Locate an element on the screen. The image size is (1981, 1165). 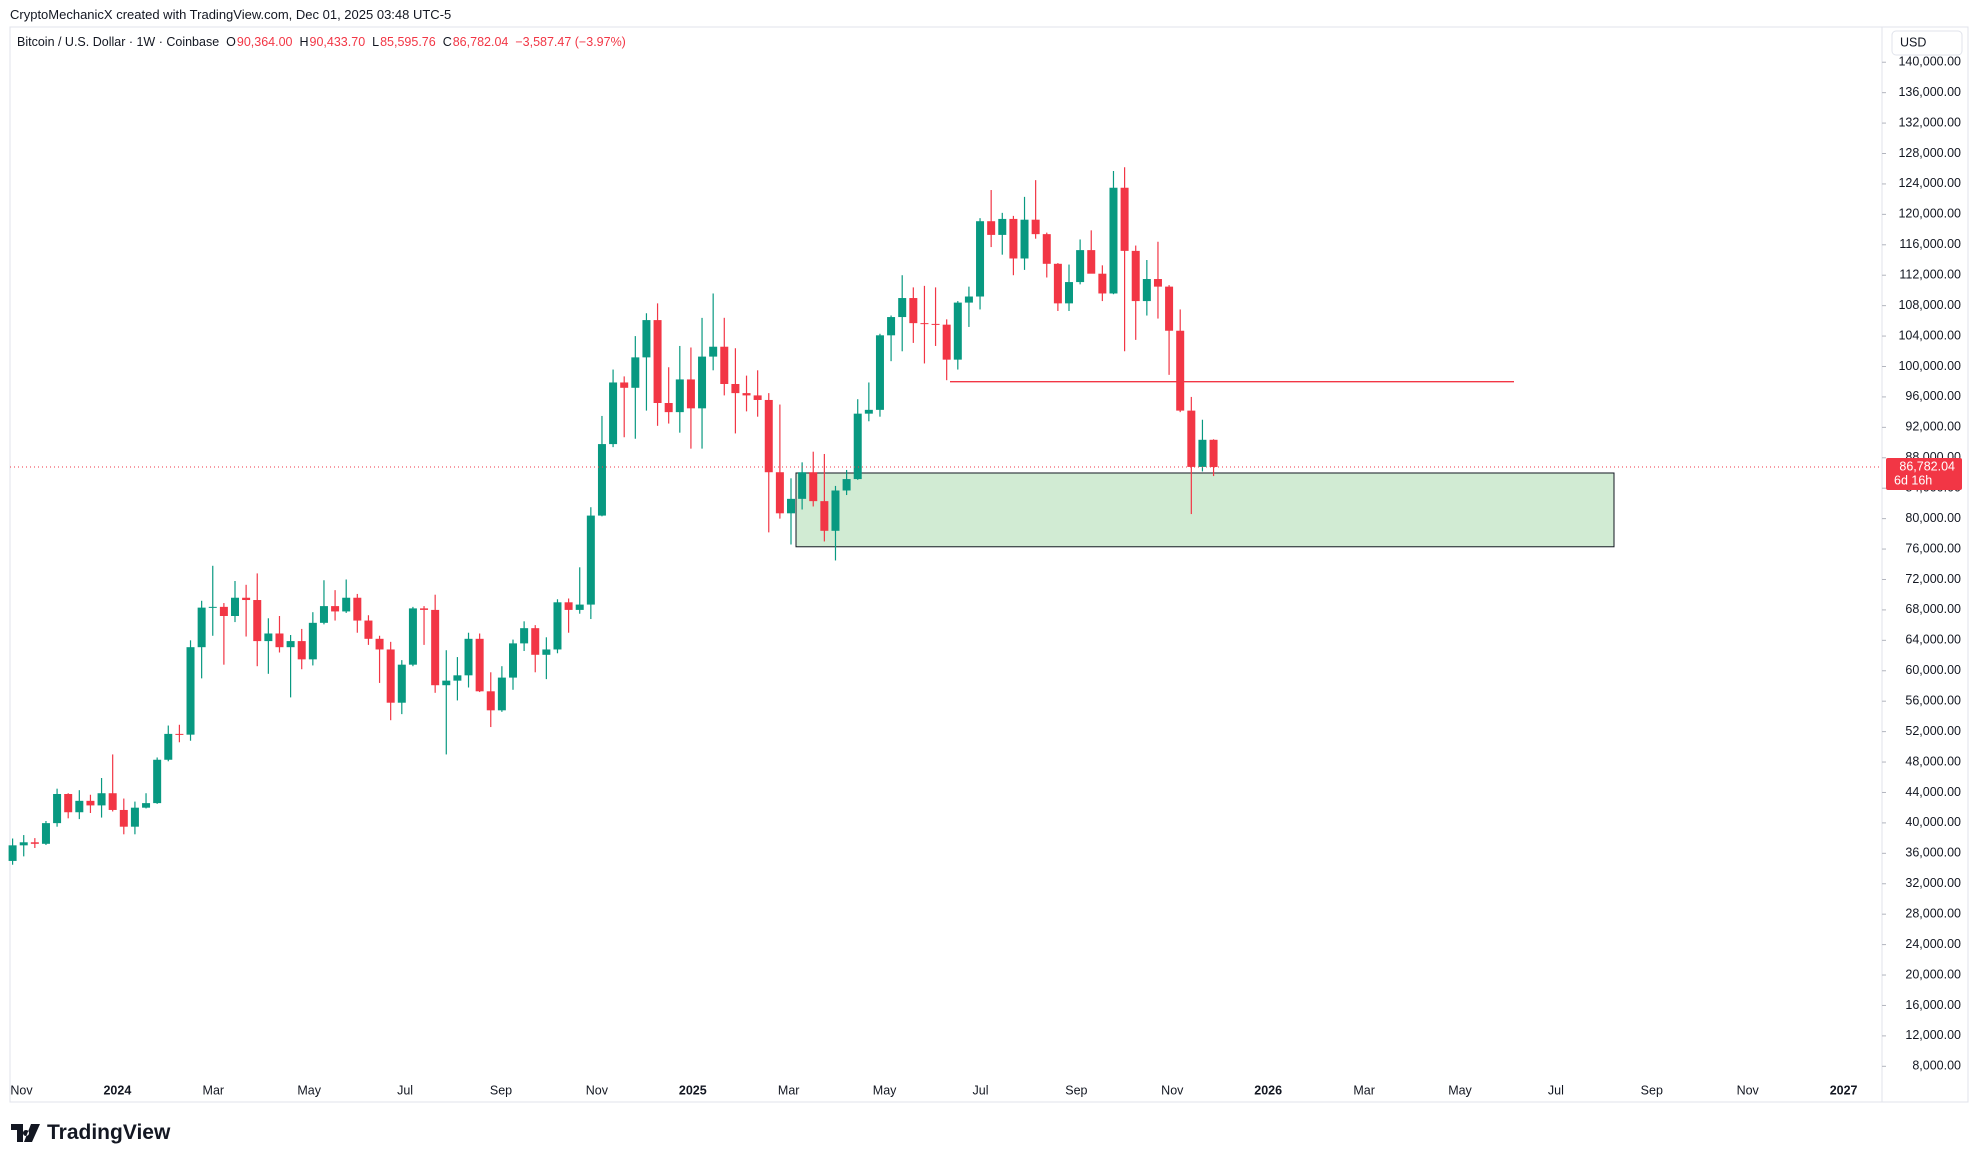
y-tick-label: 24,000.00 is located at coordinates (1933, 944).